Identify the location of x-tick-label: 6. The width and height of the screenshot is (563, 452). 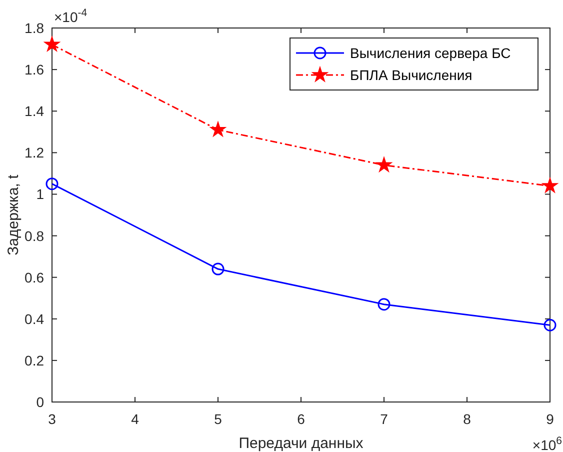
(301, 419).